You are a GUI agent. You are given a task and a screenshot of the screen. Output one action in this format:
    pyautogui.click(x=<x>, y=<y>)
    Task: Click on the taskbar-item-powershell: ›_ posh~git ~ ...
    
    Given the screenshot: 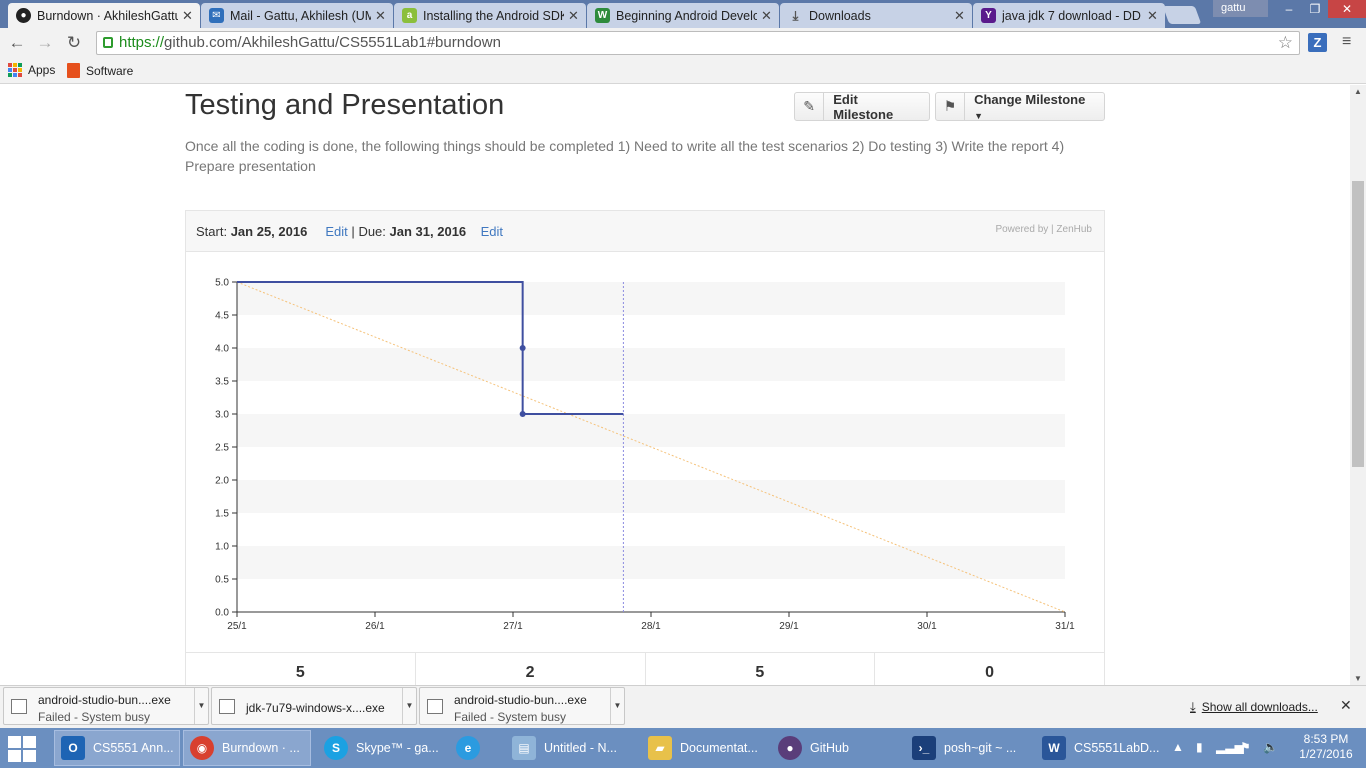 What is the action you would take?
    pyautogui.click(x=969, y=748)
    